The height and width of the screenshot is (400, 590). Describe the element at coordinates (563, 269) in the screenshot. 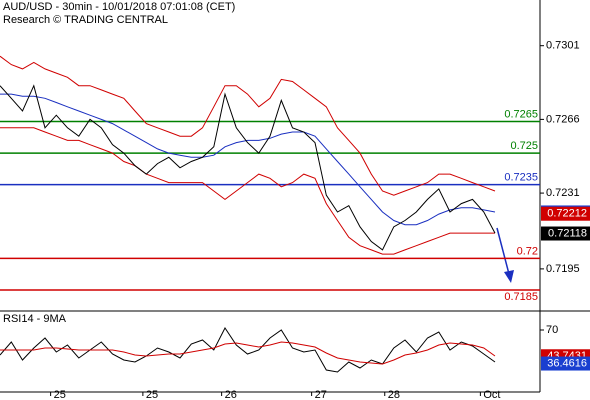

I see `y-tick-label: 0.7195` at that location.